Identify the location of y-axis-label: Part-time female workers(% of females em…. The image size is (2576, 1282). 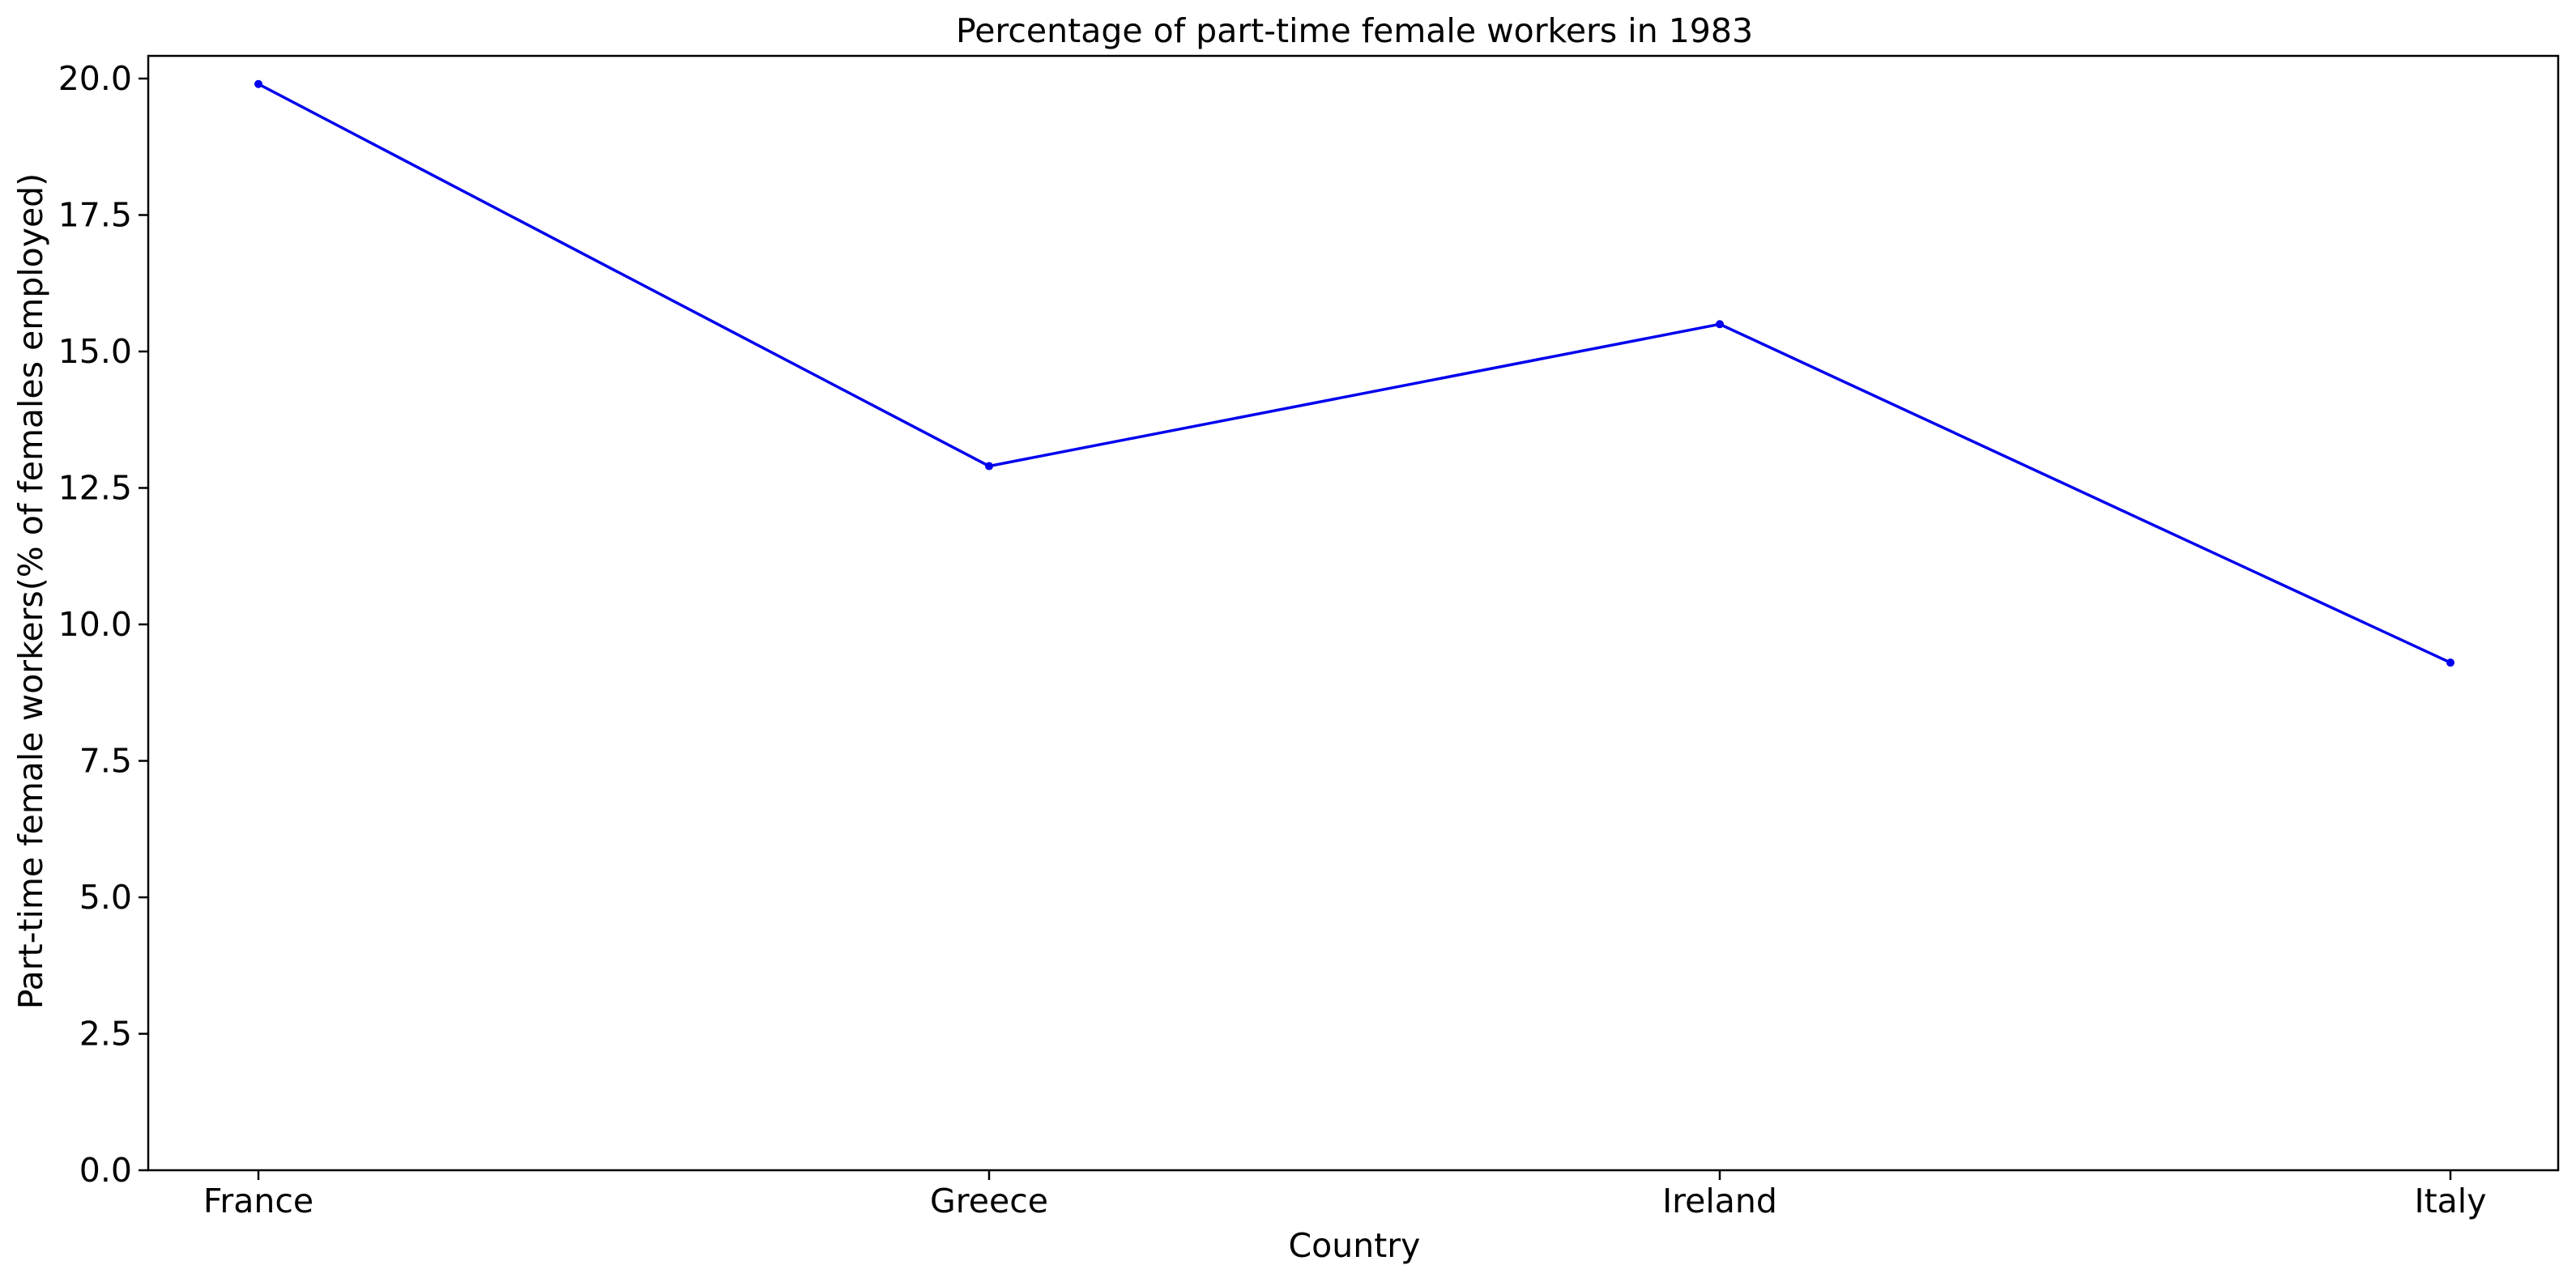
(31, 591).